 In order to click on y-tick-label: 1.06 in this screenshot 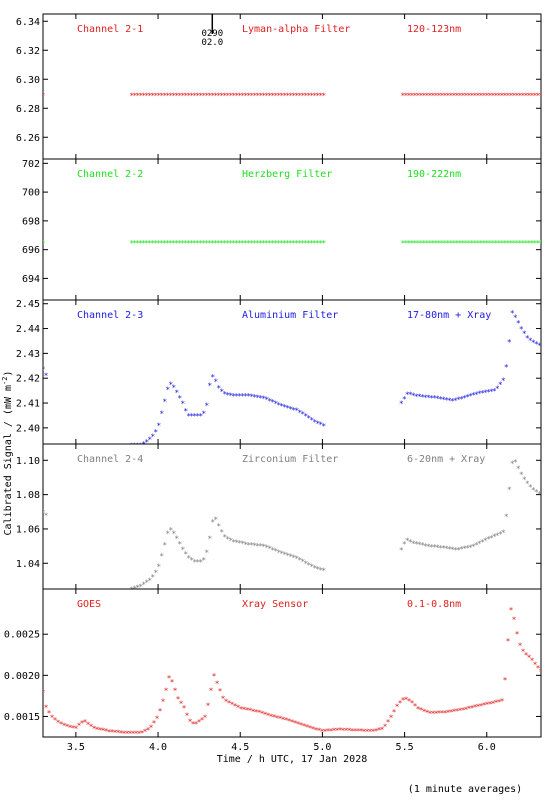, I will do `click(28, 529)`.